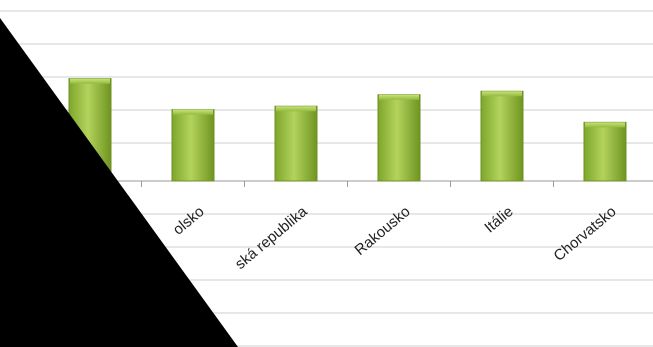 Image resolution: width=653 pixels, height=347 pixels. I want to click on x-axis, so click(296, 184).